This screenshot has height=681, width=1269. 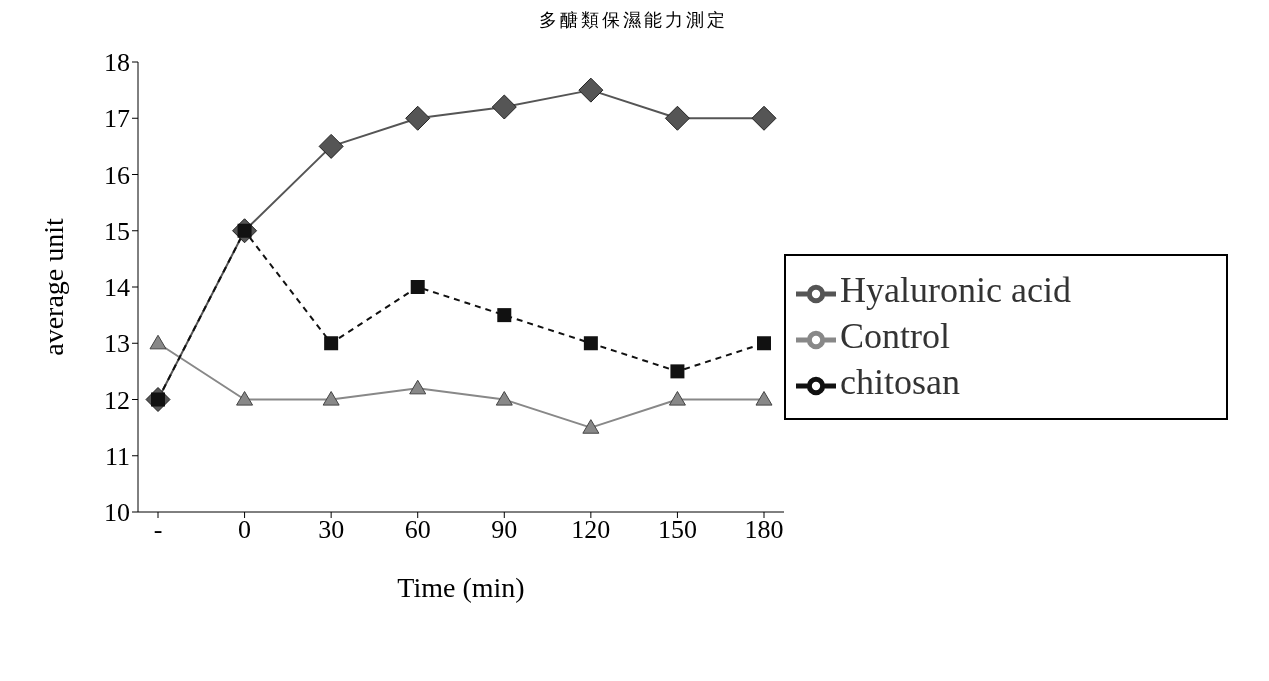 What do you see at coordinates (955, 290) in the screenshot?
I see `legend-label: Hyaluronic acid` at bounding box center [955, 290].